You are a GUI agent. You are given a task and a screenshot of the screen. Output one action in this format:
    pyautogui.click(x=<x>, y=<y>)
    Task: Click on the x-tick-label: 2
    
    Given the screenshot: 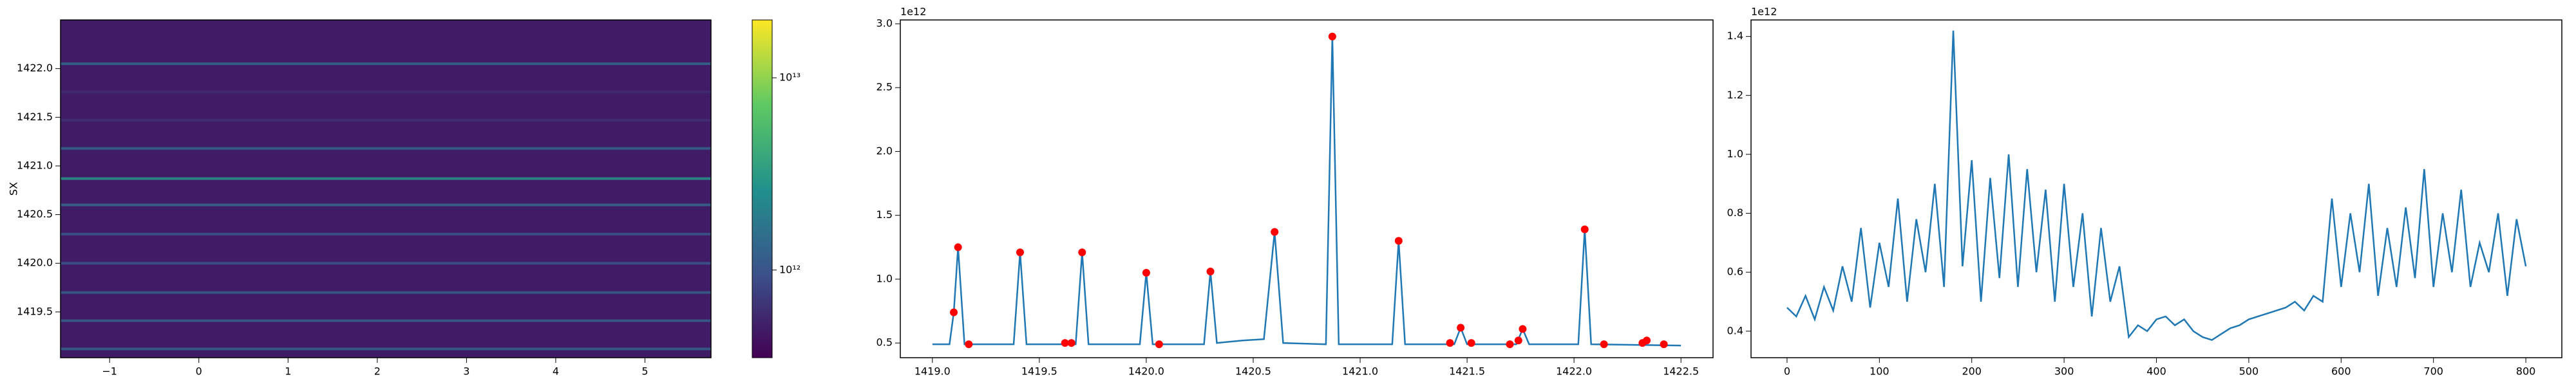 What is the action you would take?
    pyautogui.click(x=378, y=371)
    